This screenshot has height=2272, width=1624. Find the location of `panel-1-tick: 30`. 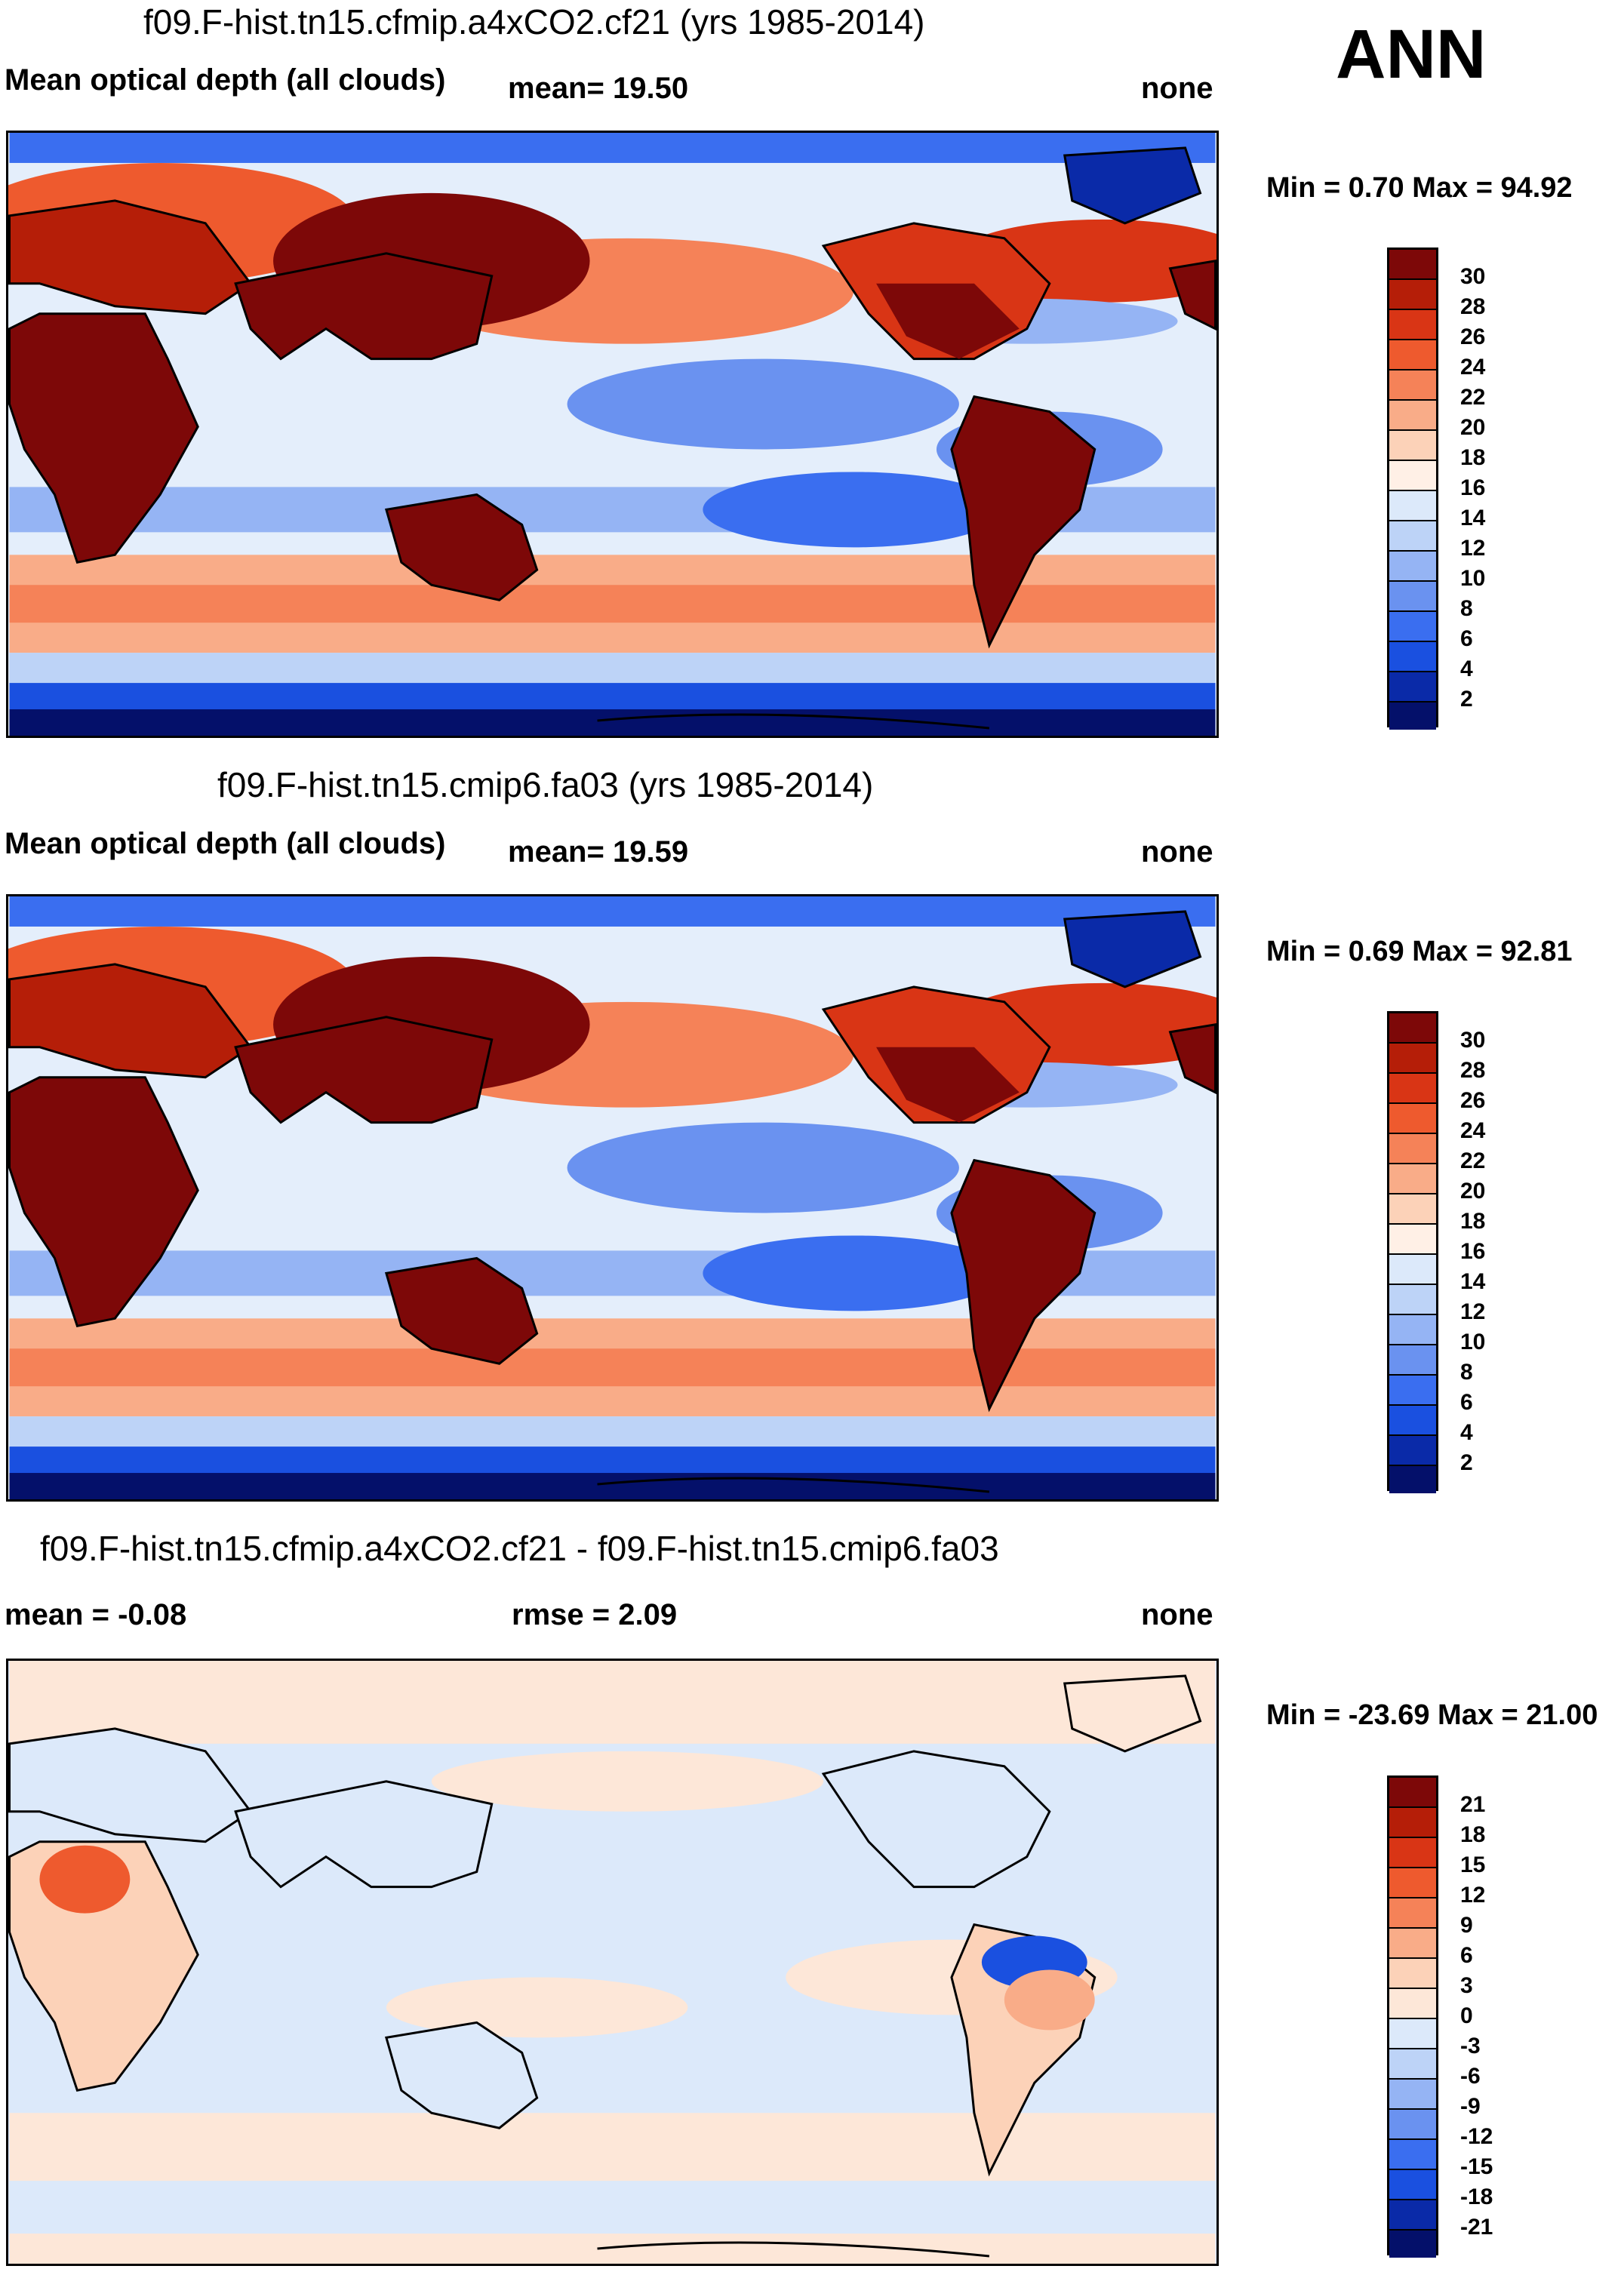

panel-1-tick: 30 is located at coordinates (1473, 276).